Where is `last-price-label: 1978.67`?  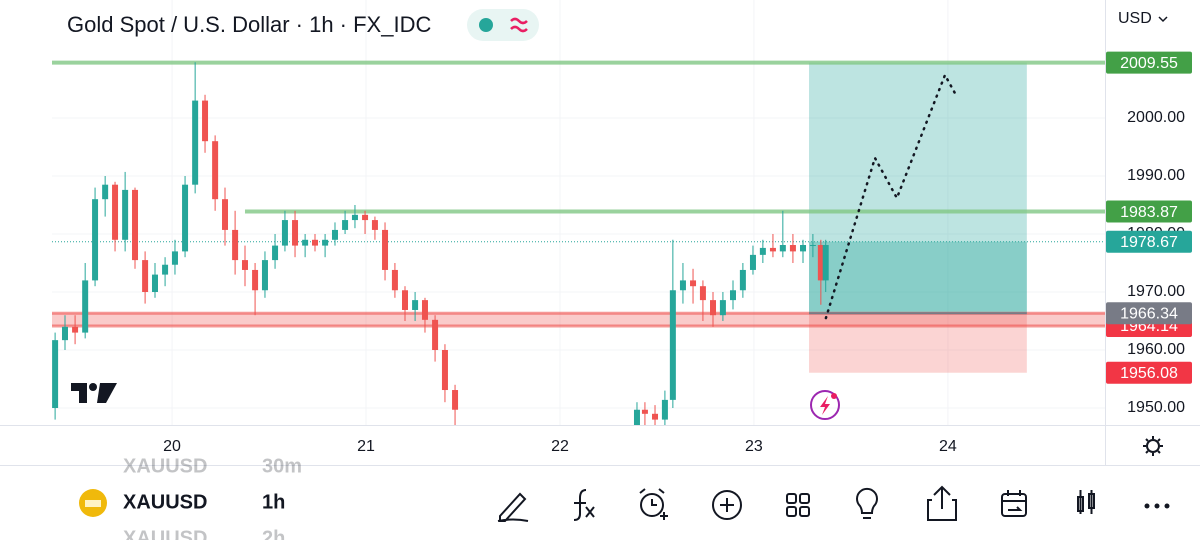
last-price-label: 1978.67 is located at coordinates (1149, 242).